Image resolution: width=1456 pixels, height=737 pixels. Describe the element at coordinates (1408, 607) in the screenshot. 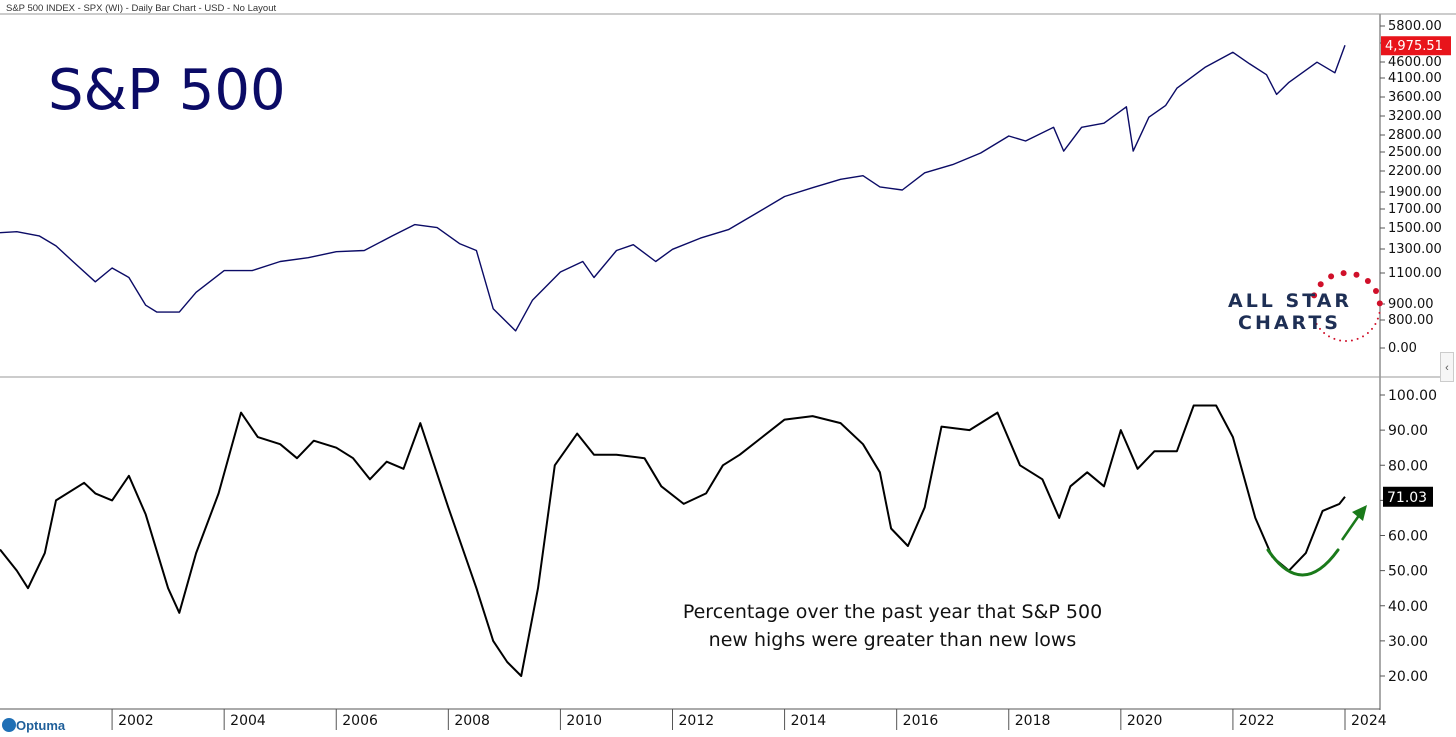

I see `indicator-tick-label: 40.00` at that location.